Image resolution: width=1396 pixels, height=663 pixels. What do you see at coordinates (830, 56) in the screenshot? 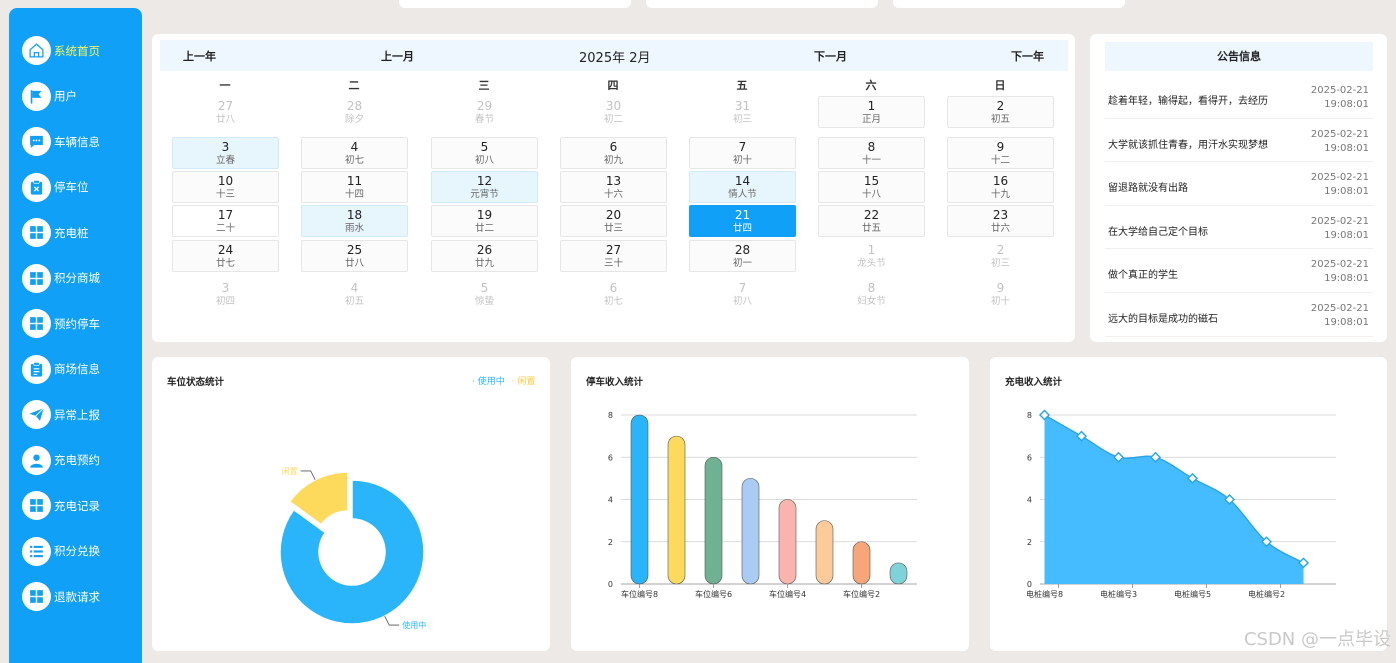
I see `next-month-button: 下一月` at bounding box center [830, 56].